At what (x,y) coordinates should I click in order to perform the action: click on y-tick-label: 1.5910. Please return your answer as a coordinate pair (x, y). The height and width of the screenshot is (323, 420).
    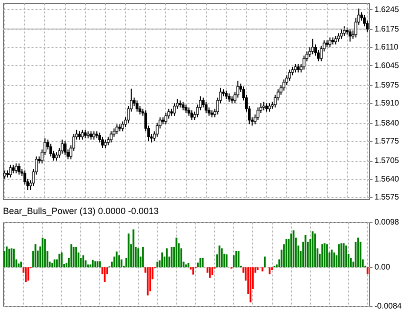
    Looking at the image, I should click on (387, 103).